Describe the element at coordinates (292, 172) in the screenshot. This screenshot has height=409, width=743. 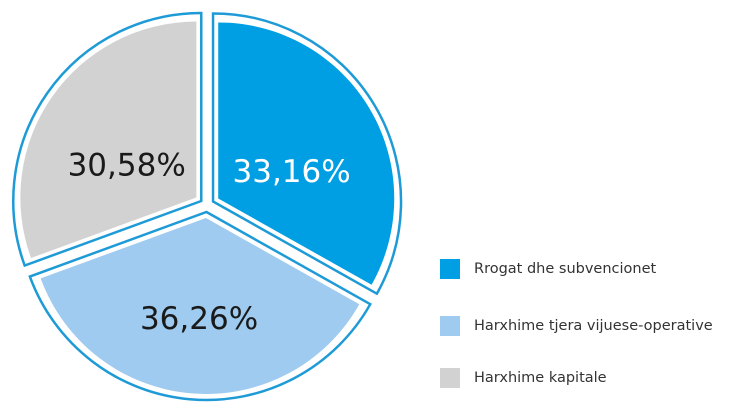
I see `slice-label: 33,16%` at that location.